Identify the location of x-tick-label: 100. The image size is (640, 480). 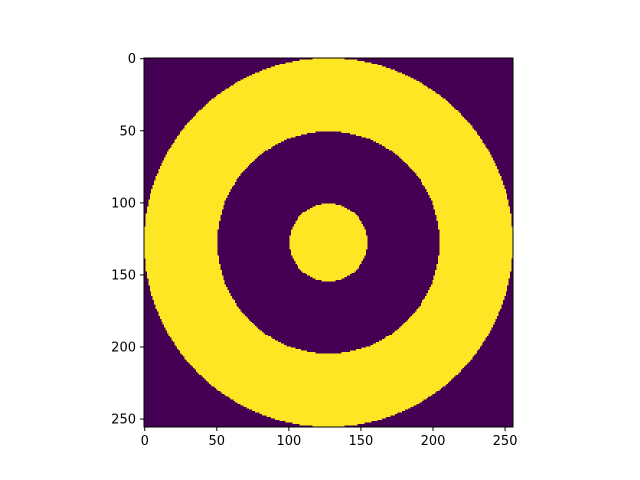
(288, 441).